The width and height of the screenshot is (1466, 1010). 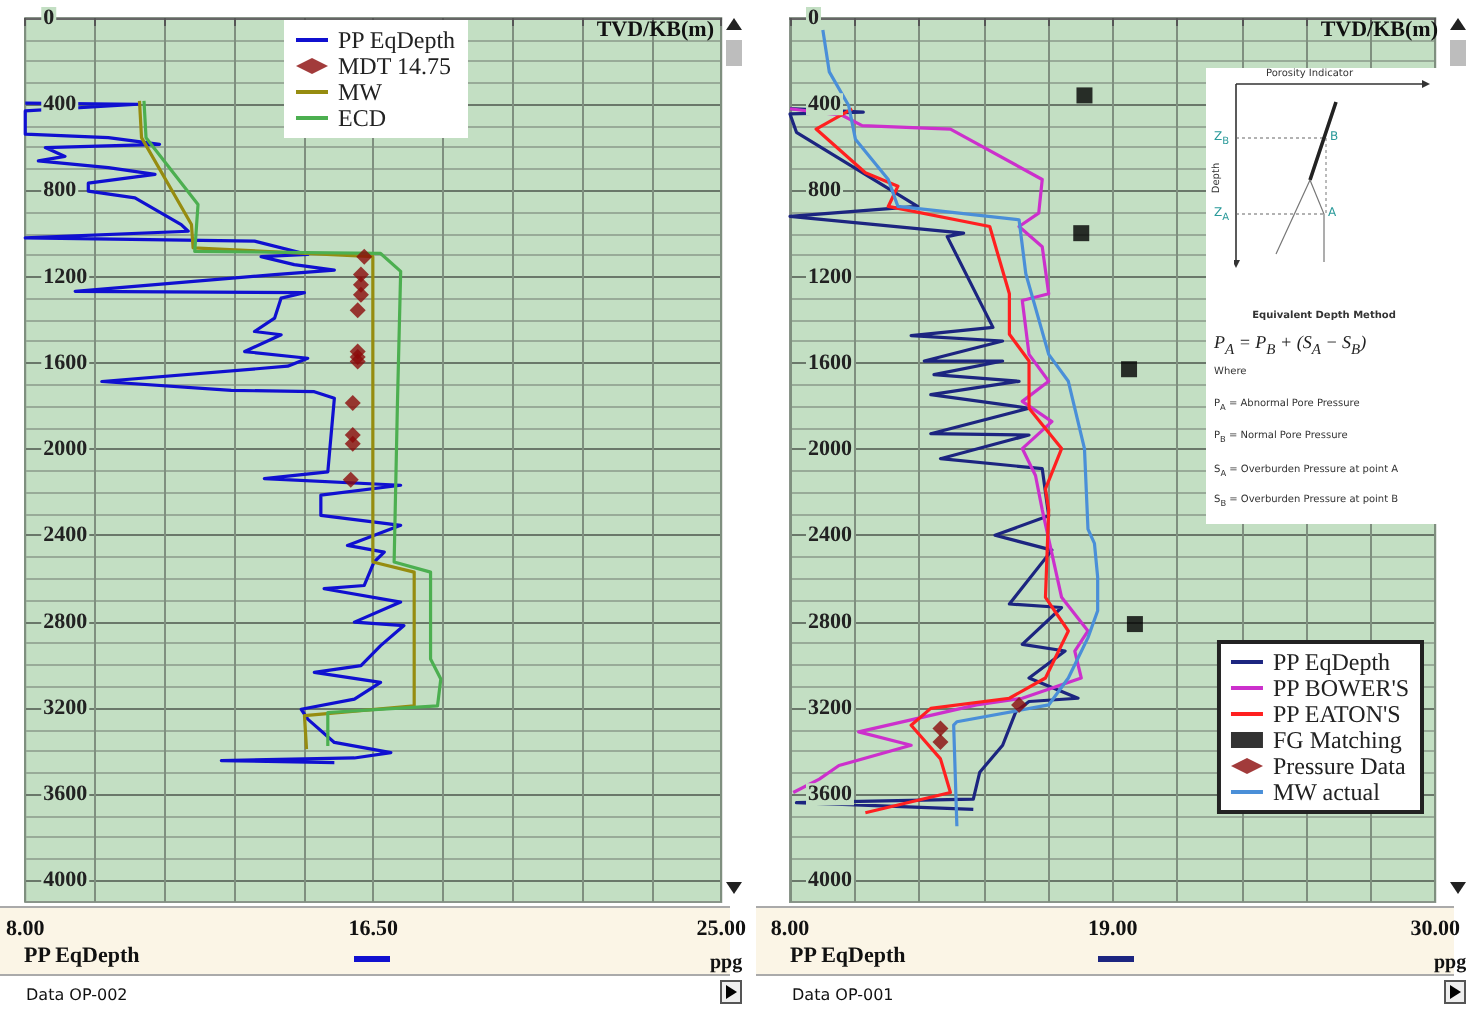 What do you see at coordinates (1337, 740) in the screenshot?
I see `legend-label: FG Matching` at bounding box center [1337, 740].